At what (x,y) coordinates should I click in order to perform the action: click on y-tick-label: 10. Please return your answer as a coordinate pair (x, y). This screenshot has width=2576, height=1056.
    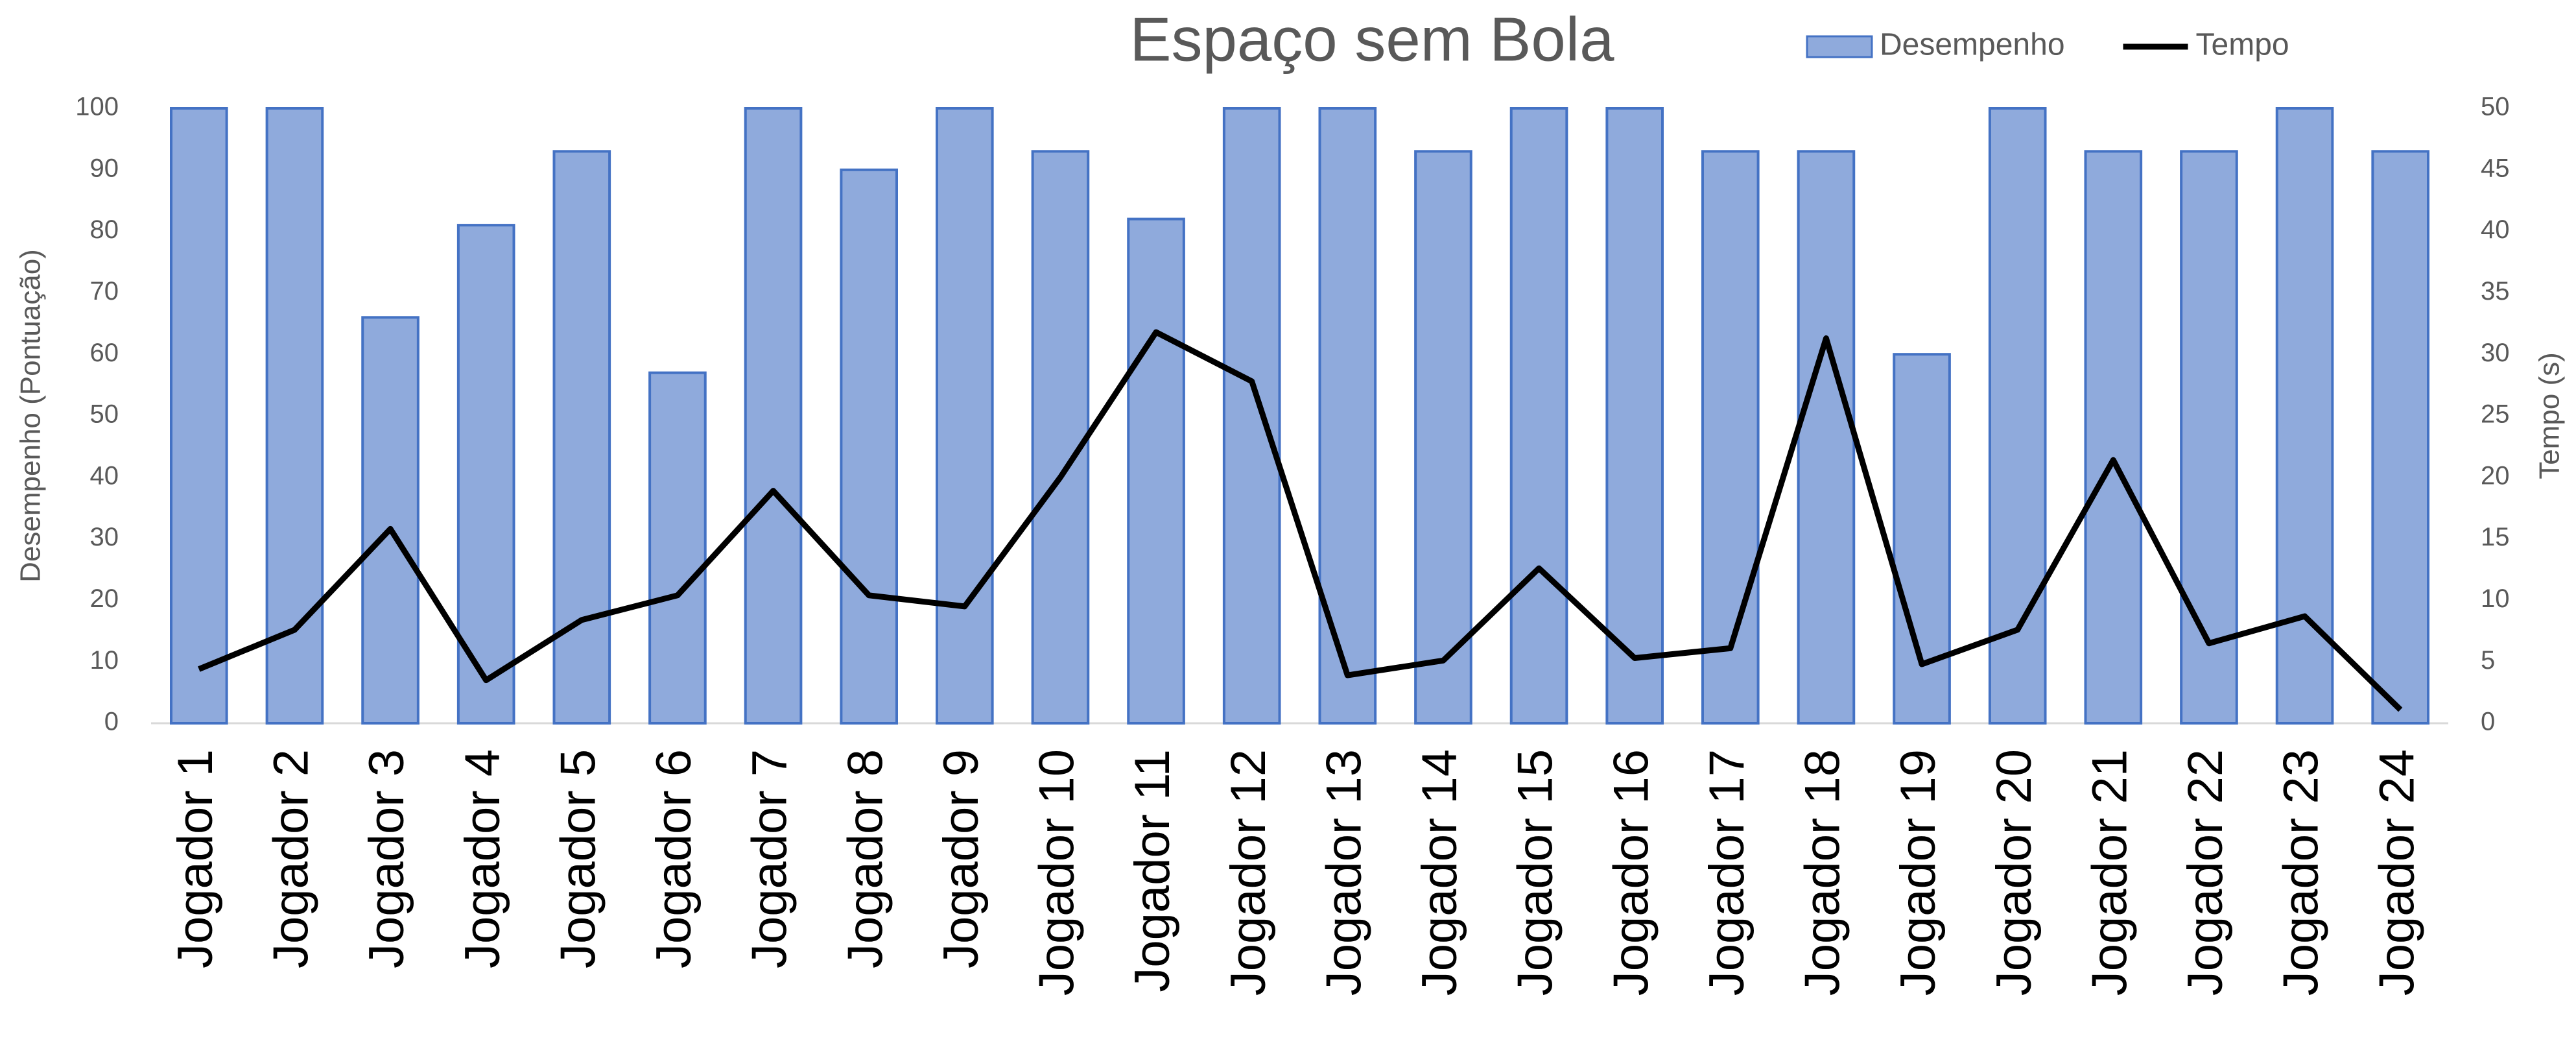
    Looking at the image, I should click on (104, 661).